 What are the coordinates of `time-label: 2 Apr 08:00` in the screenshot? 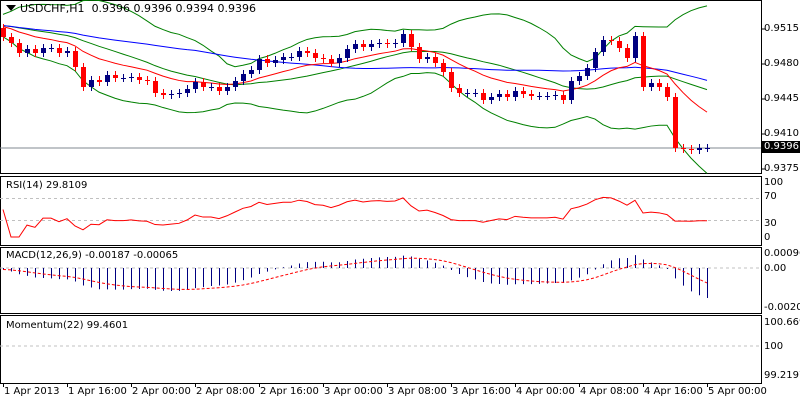 It's located at (225, 391).